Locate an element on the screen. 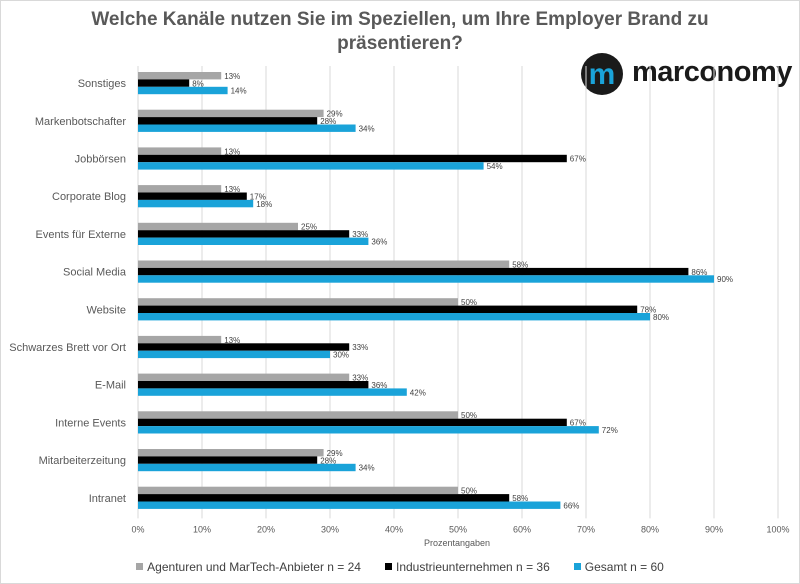 The image size is (800, 584). x-tick-labels: 0% 10% 20% 30% 40% 50% 60% 70% 80% 90% 100% is located at coordinates (460, 529).